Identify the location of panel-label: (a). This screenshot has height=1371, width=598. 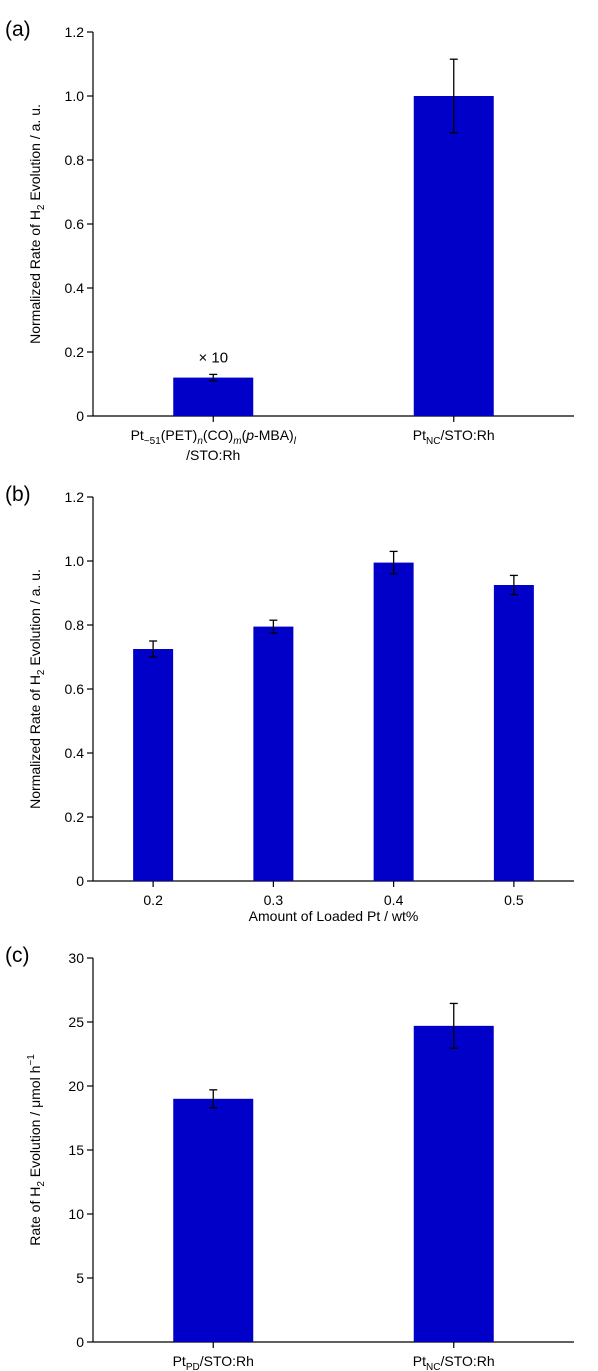
(18, 29).